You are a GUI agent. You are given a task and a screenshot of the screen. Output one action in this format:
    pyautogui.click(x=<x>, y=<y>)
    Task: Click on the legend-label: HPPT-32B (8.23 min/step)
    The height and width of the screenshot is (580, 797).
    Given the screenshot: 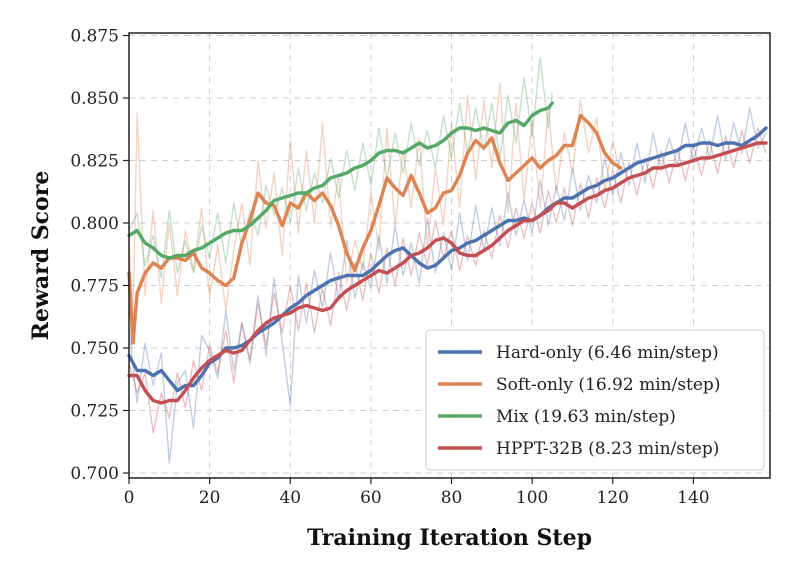 What is the action you would take?
    pyautogui.click(x=607, y=449)
    